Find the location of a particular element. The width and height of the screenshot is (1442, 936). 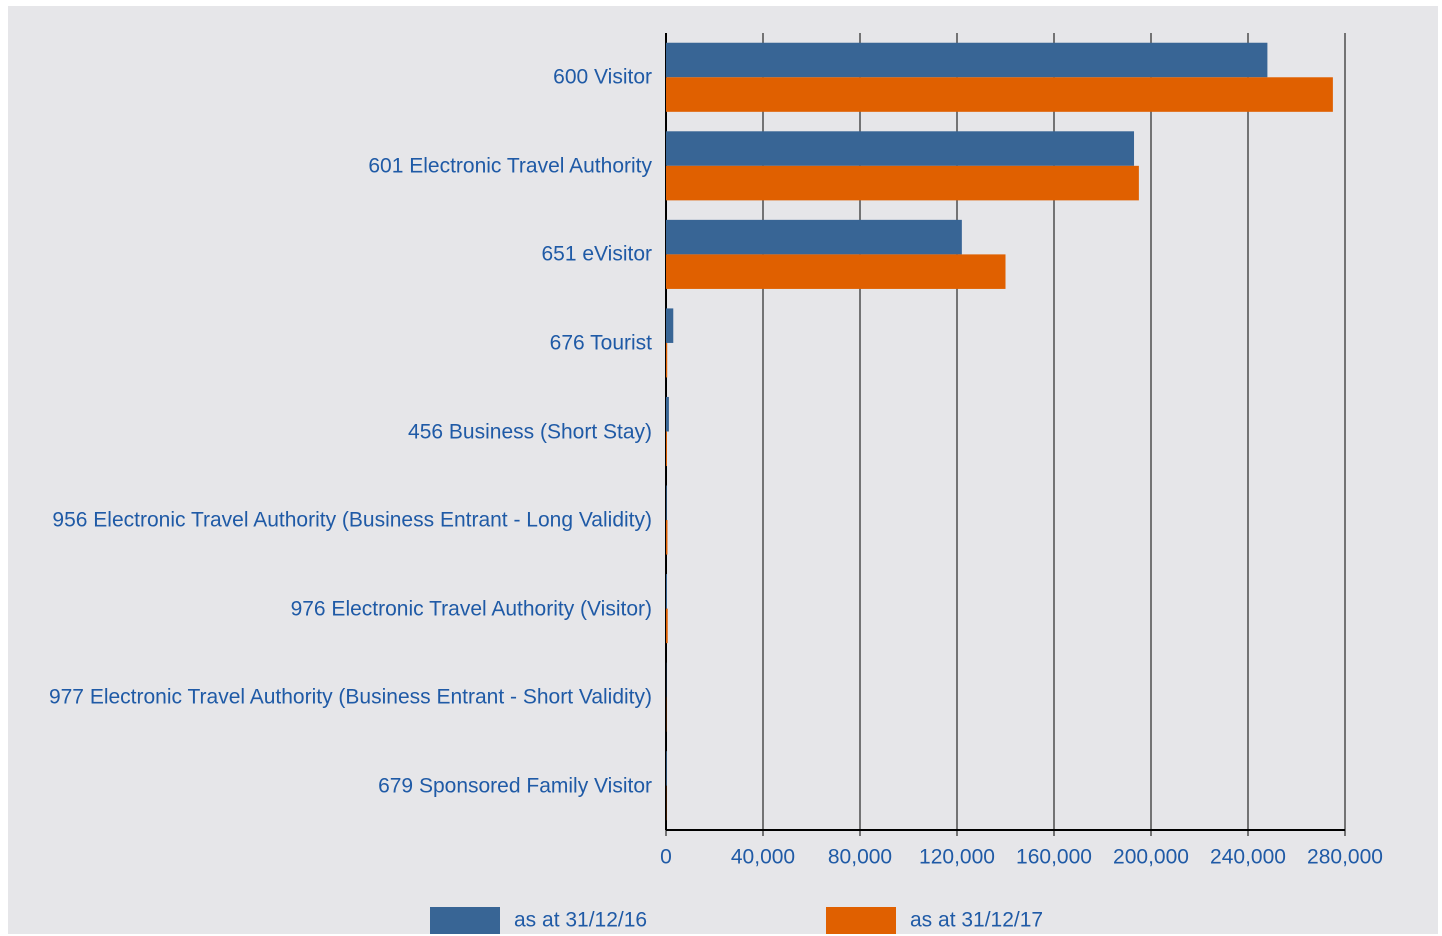

x-tick-label: 80,000 is located at coordinates (860, 857).